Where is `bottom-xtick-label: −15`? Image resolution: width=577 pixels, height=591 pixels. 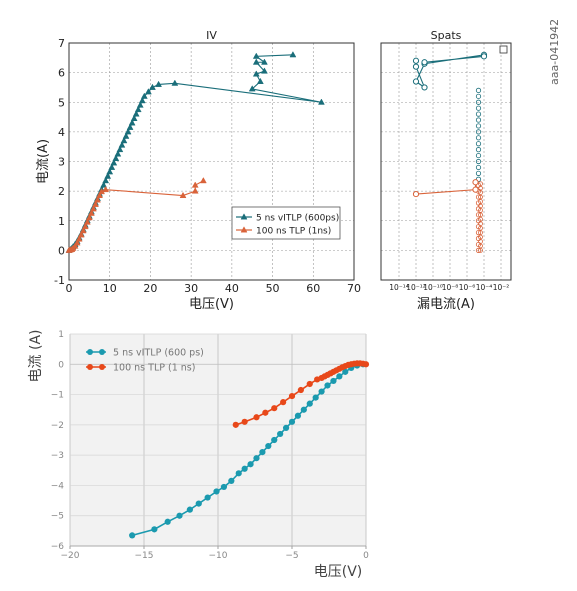
bottom-xtick-label: −15 is located at coordinates (144, 556).